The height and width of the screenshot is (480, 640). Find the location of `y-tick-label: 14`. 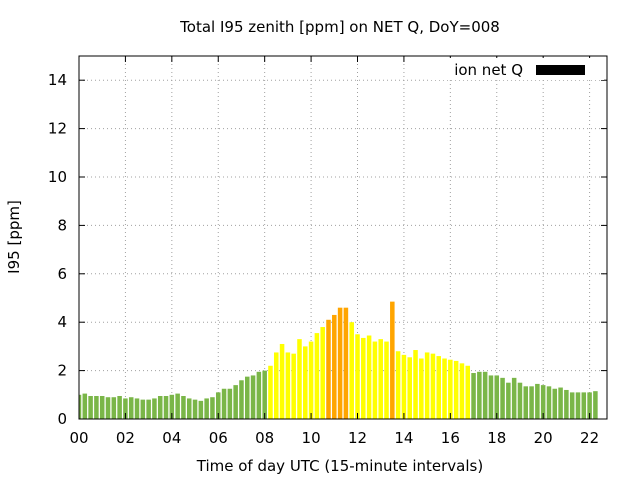

y-tick-label: 14 is located at coordinates (57, 80).